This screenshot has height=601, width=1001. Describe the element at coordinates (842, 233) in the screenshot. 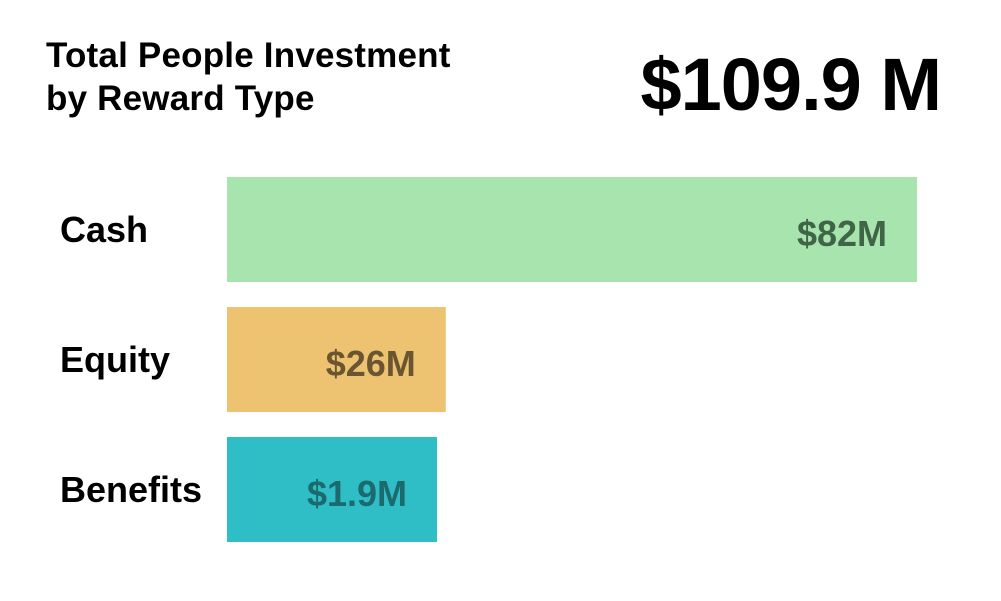

I see `value-label-cash: $82M` at that location.